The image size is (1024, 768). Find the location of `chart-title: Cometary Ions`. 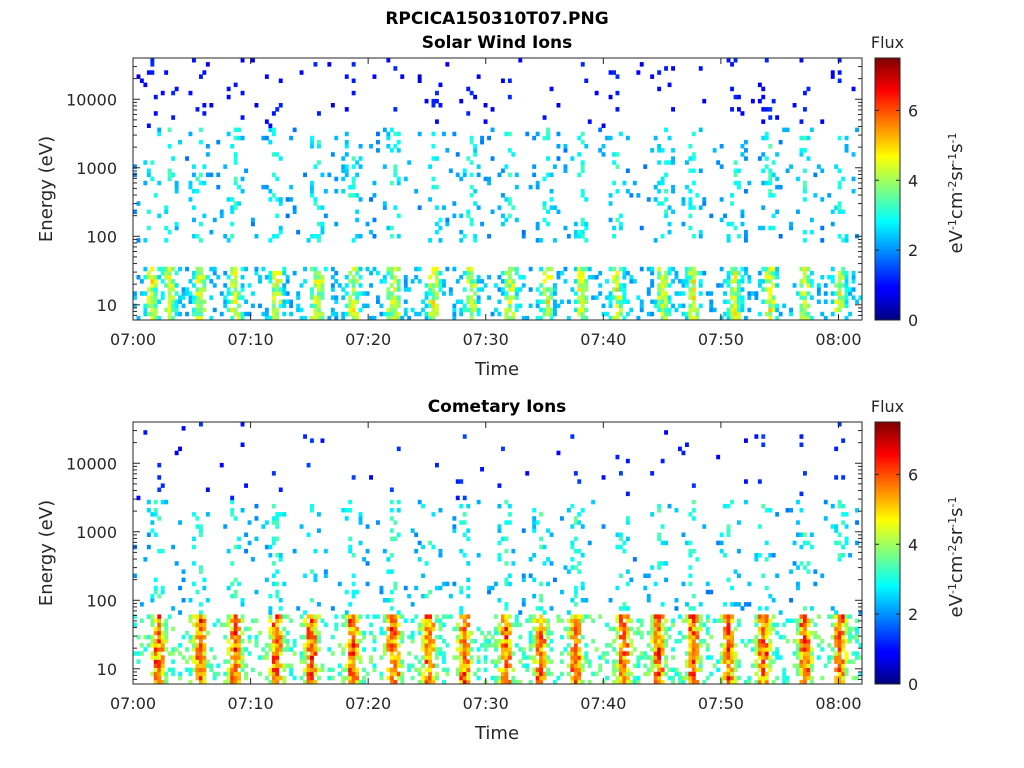

chart-title: Cometary Ions is located at coordinates (497, 407).